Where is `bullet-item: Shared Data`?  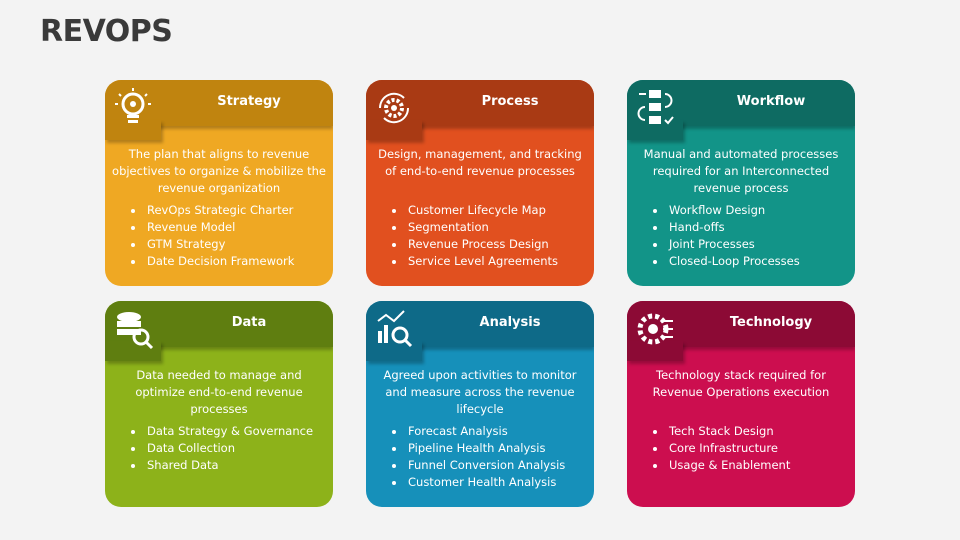
bullet-item: Shared Data is located at coordinates (229, 465).